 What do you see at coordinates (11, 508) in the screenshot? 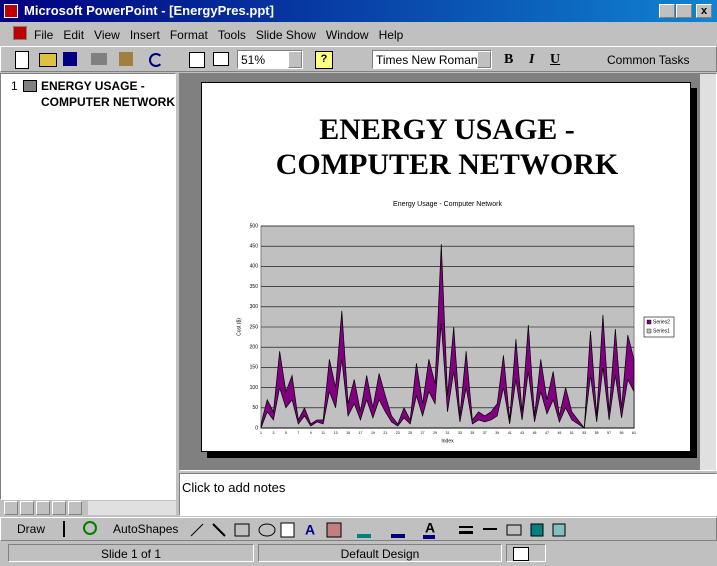
I see `normal-view-button` at bounding box center [11, 508].